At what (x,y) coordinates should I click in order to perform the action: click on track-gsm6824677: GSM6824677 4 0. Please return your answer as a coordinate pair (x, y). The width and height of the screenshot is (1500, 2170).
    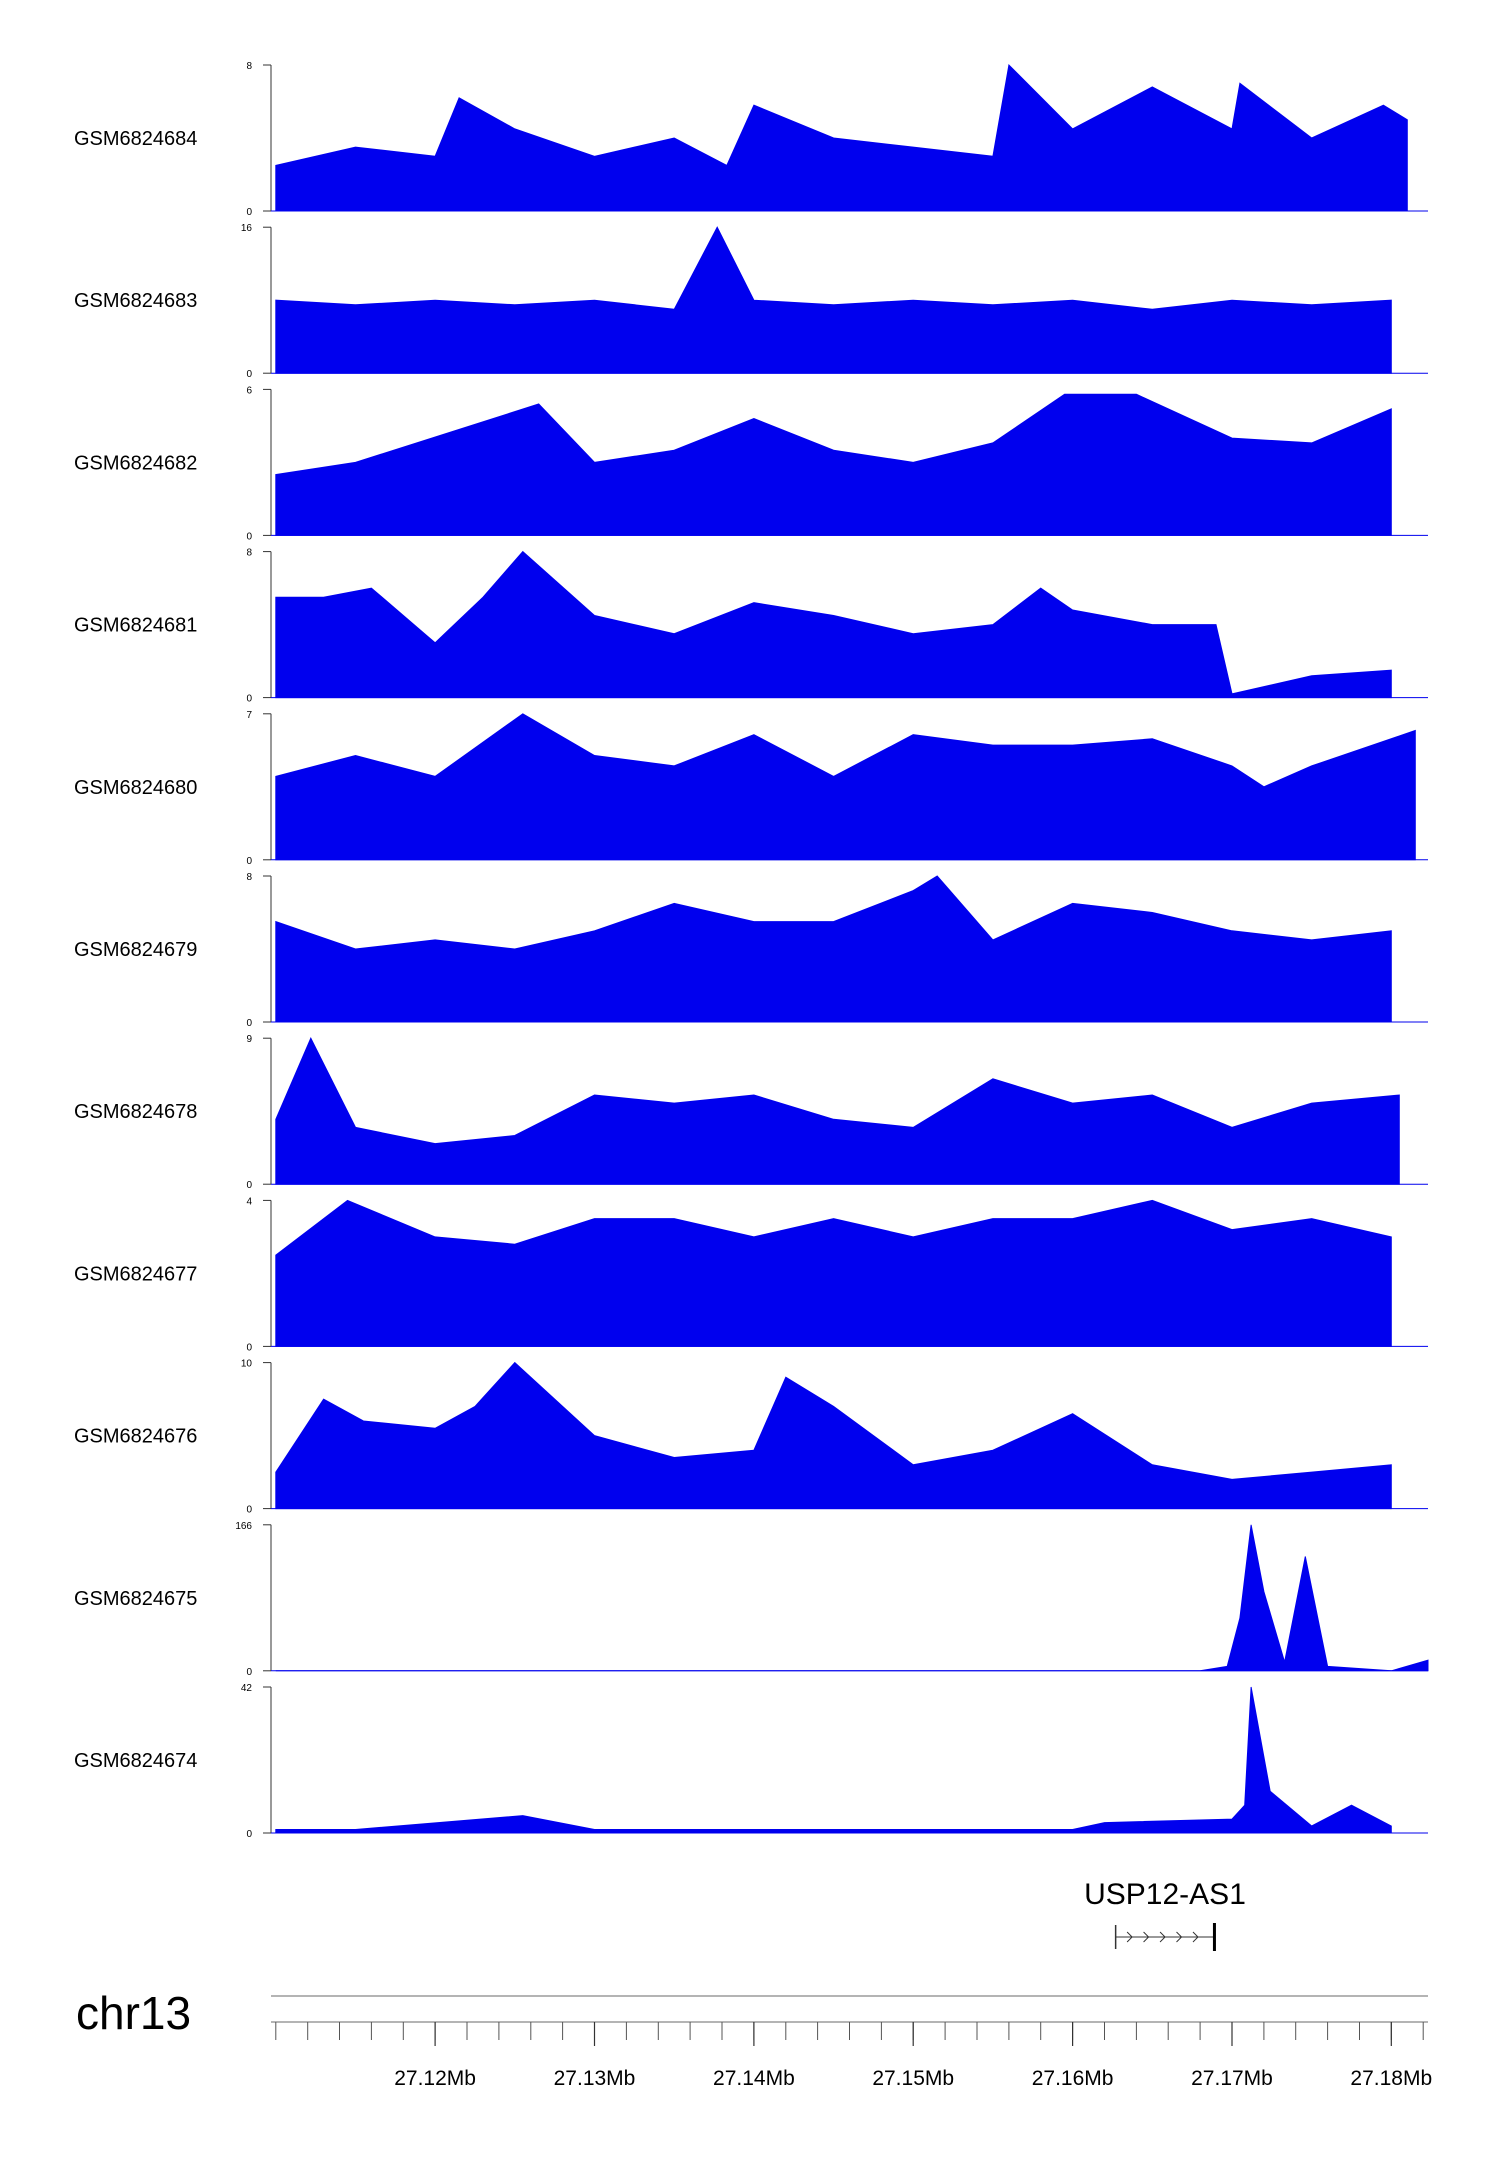
    Looking at the image, I should click on (751, 1274).